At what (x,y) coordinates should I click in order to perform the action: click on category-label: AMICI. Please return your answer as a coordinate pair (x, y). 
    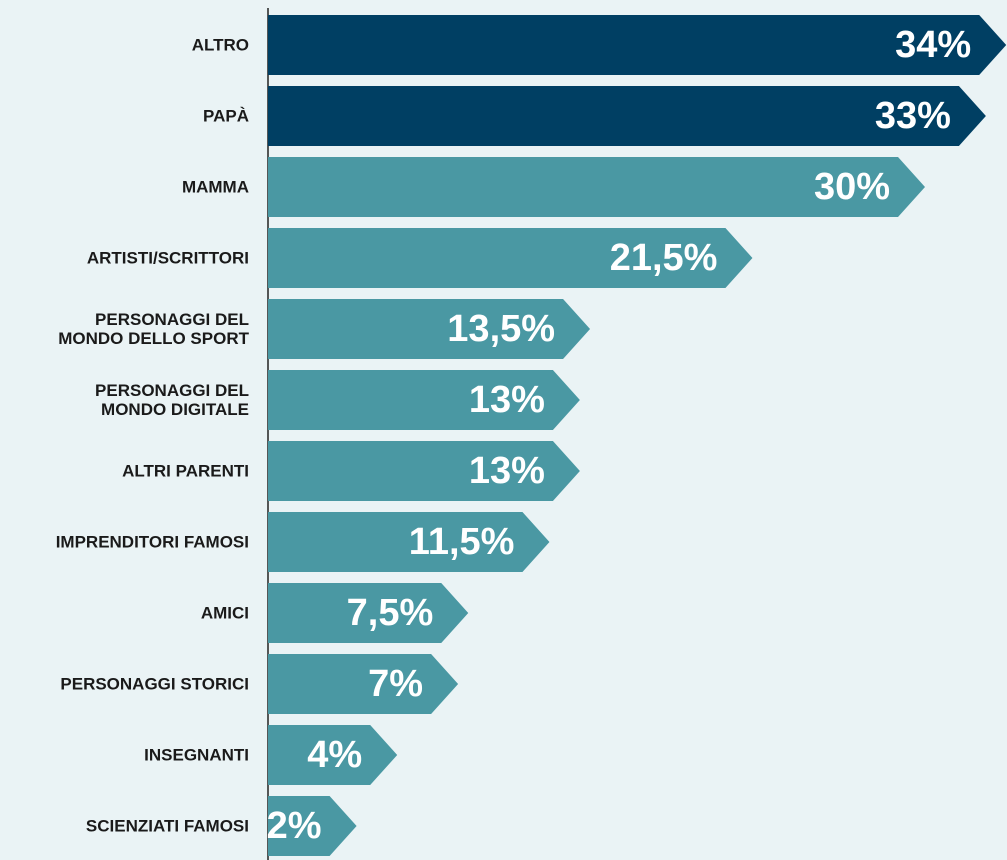
    Looking at the image, I should click on (224, 613).